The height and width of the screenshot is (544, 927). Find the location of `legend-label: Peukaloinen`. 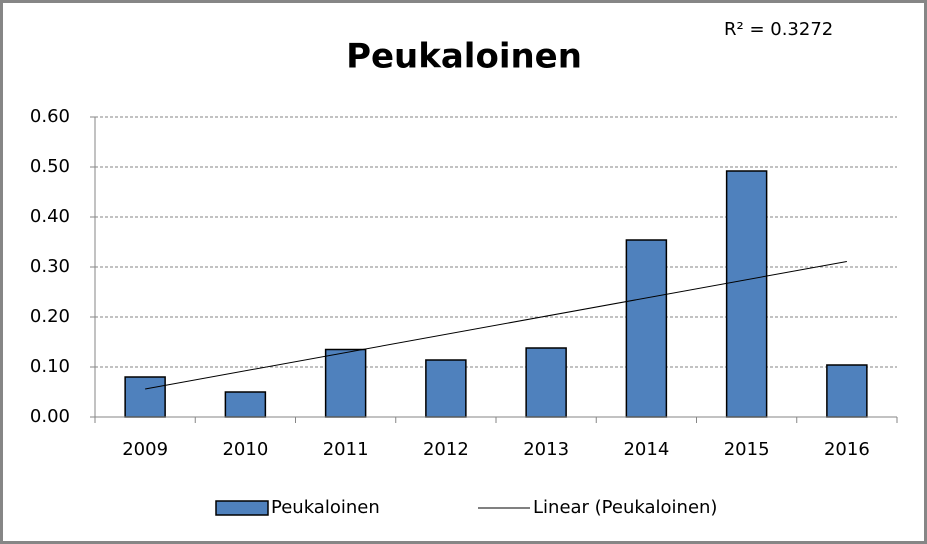

legend-label: Peukaloinen is located at coordinates (325, 507).